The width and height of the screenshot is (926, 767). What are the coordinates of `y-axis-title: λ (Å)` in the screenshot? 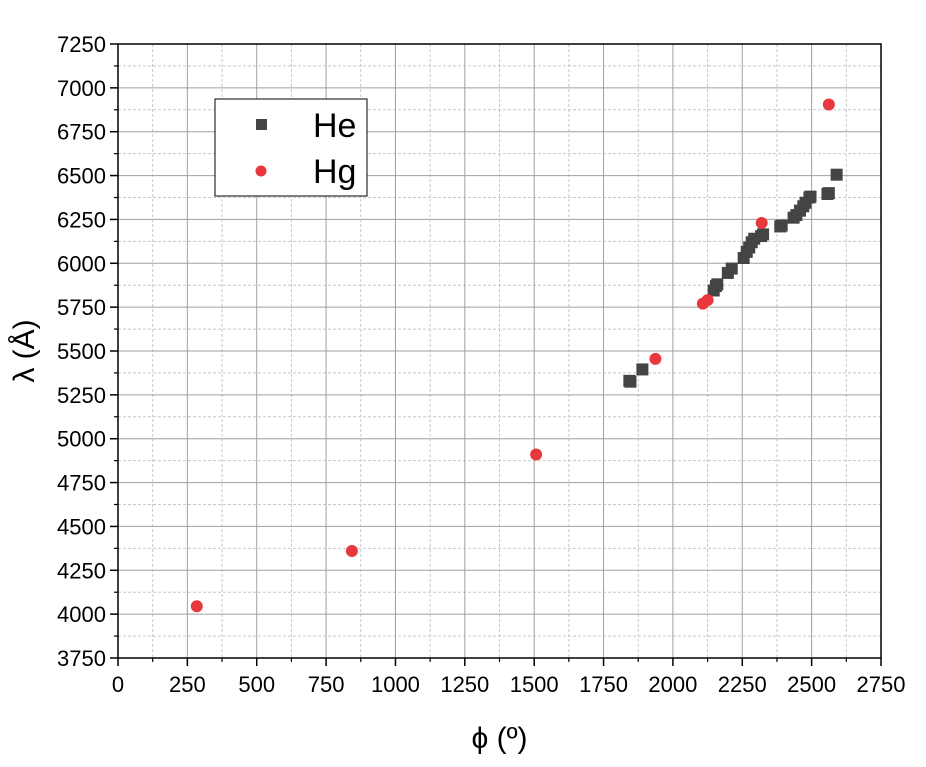 It's located at (24, 350).